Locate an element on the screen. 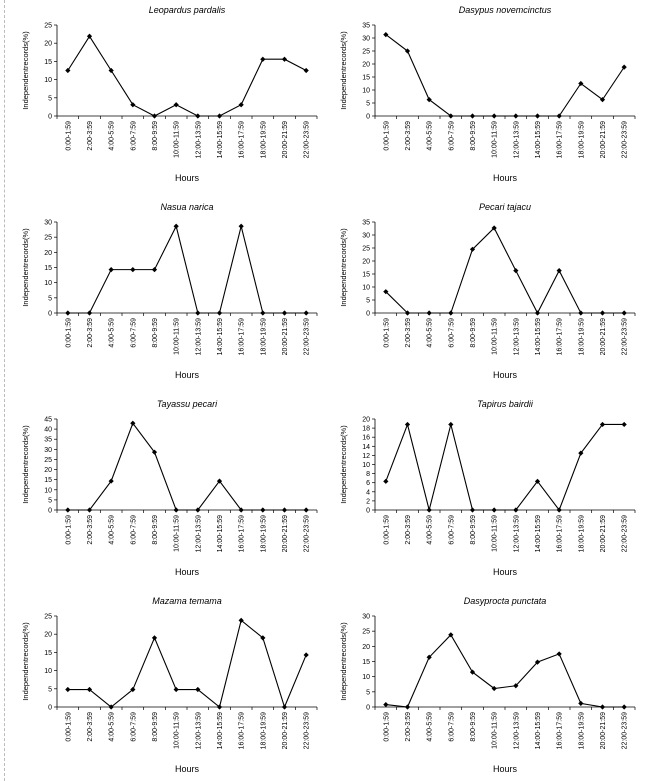 Image resolution: width=648 pixels, height=781 pixels. y-tick-label: 18 is located at coordinates (366, 429).